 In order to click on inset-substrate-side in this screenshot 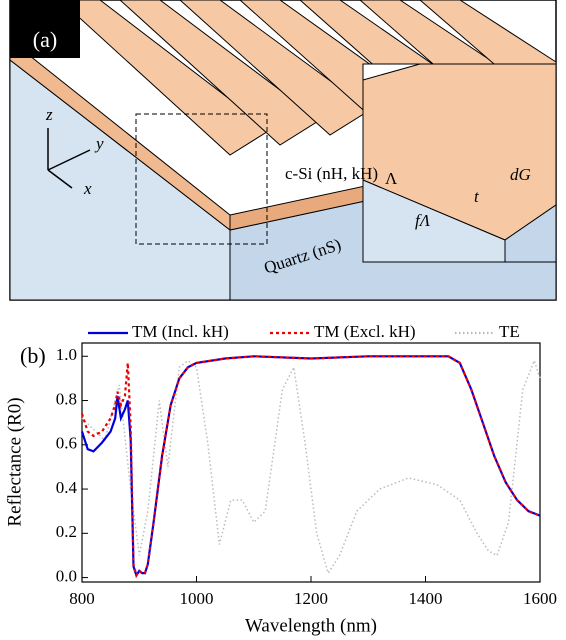, I will do `click(530, 233)`.